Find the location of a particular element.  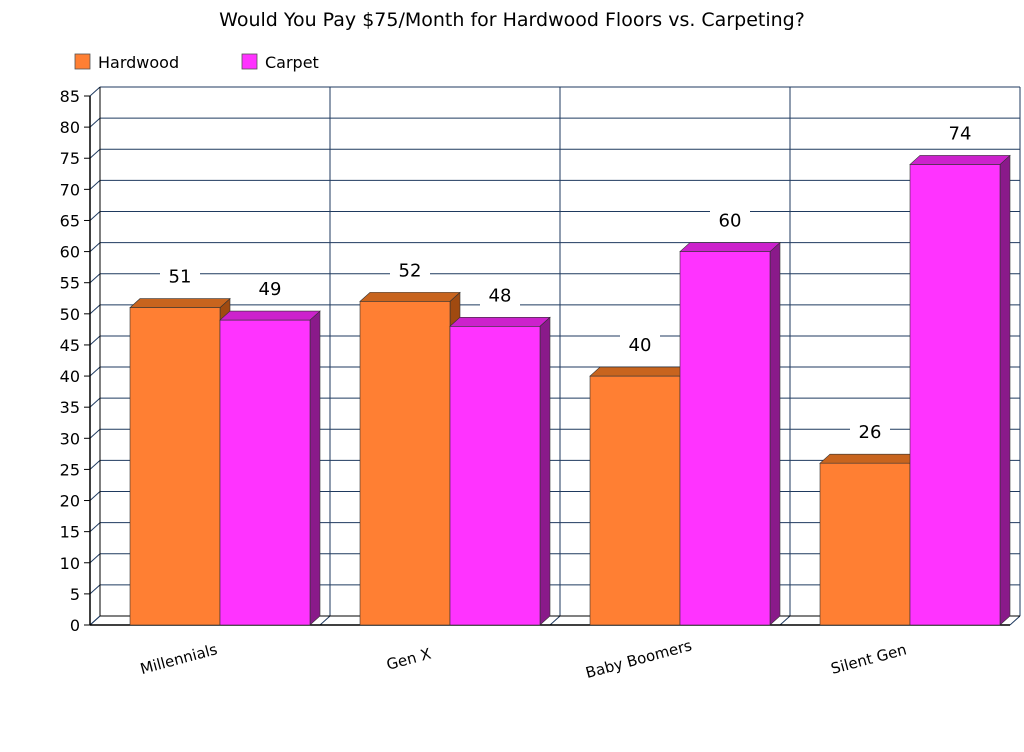

y-tick-label: 35 is located at coordinates (70, 407).